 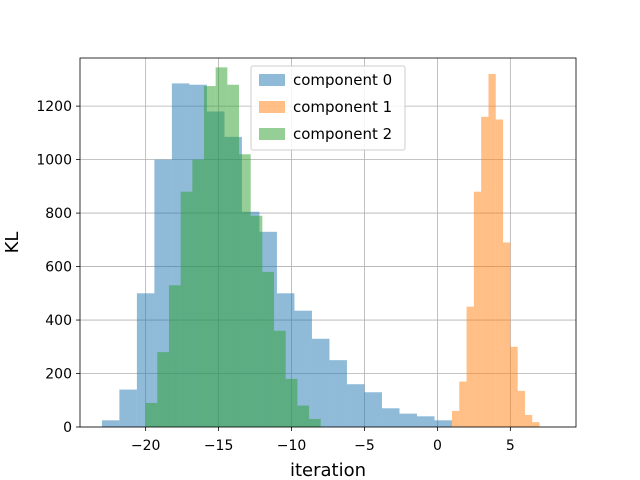 I want to click on y-tick-label: 1000, so click(x=54, y=161).